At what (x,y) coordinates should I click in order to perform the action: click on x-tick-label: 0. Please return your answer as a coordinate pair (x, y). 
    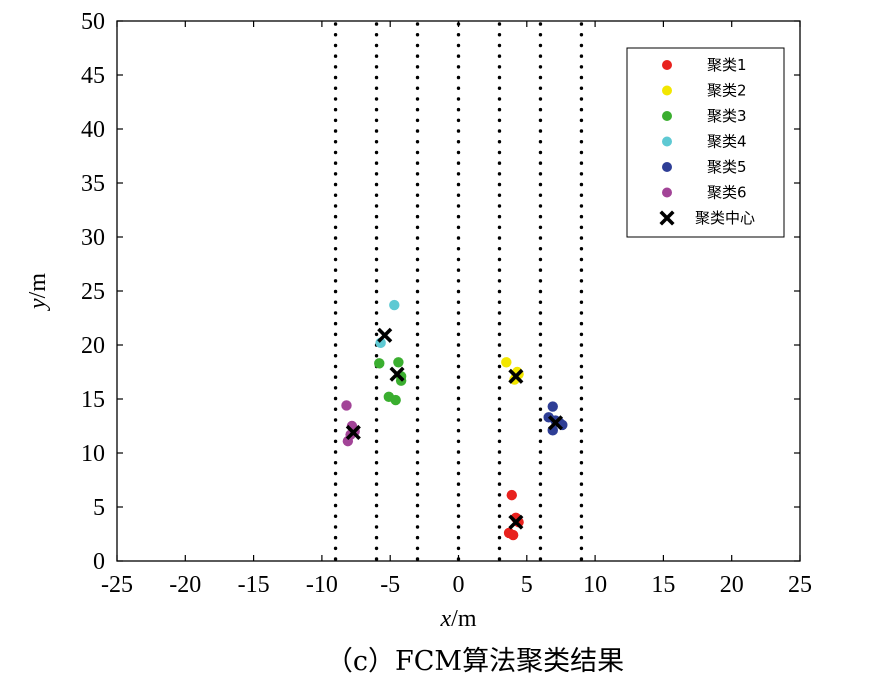
    Looking at the image, I should click on (459, 585).